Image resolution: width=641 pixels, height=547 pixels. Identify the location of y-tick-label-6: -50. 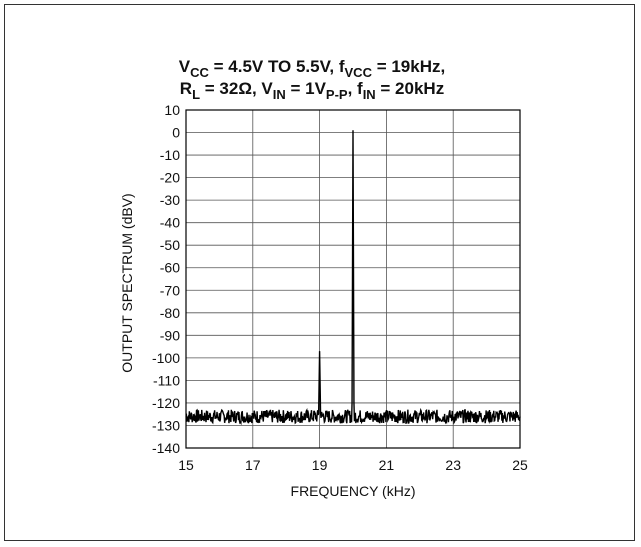
(170, 245).